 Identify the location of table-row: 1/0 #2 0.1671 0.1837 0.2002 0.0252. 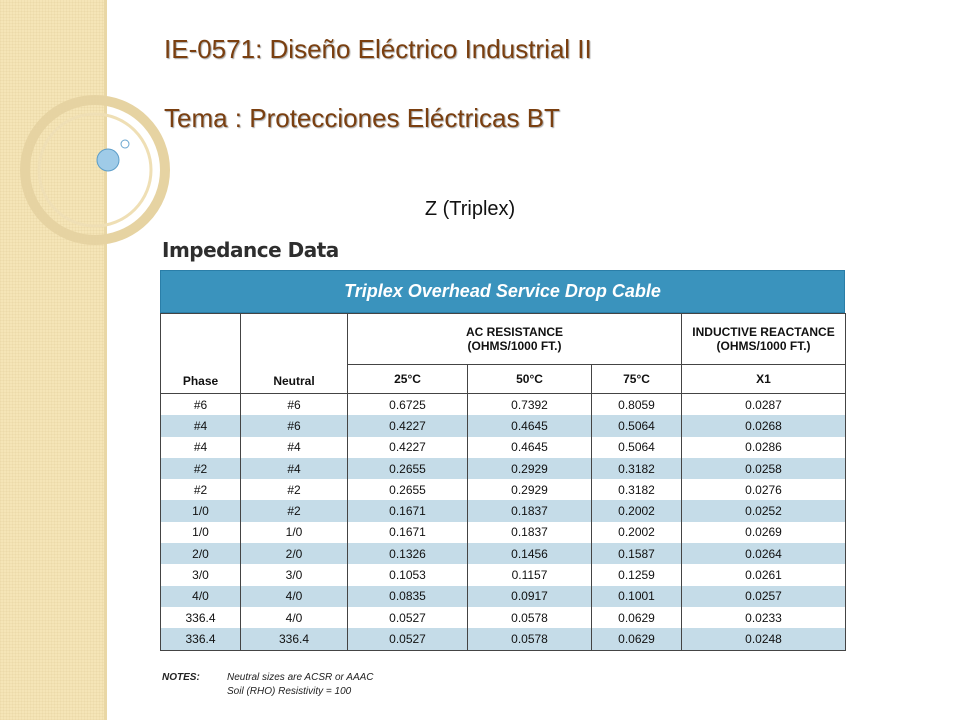
(503, 511).